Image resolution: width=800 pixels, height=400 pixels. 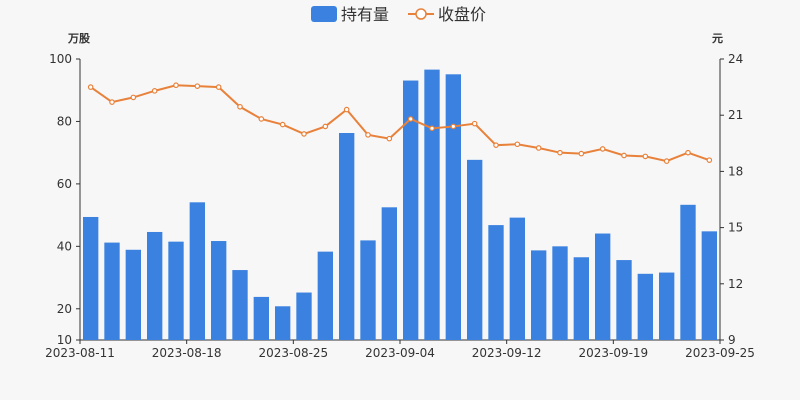 I want to click on left-axis-unit: 万股, so click(x=79, y=38).